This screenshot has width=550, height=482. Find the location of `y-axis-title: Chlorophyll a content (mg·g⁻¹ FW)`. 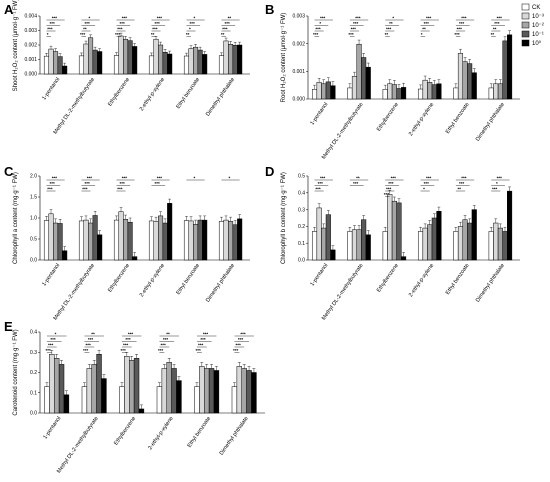

y-axis-title: Chlorophyll a content (mg·g⁻¹ FW) is located at coordinates (16, 218).